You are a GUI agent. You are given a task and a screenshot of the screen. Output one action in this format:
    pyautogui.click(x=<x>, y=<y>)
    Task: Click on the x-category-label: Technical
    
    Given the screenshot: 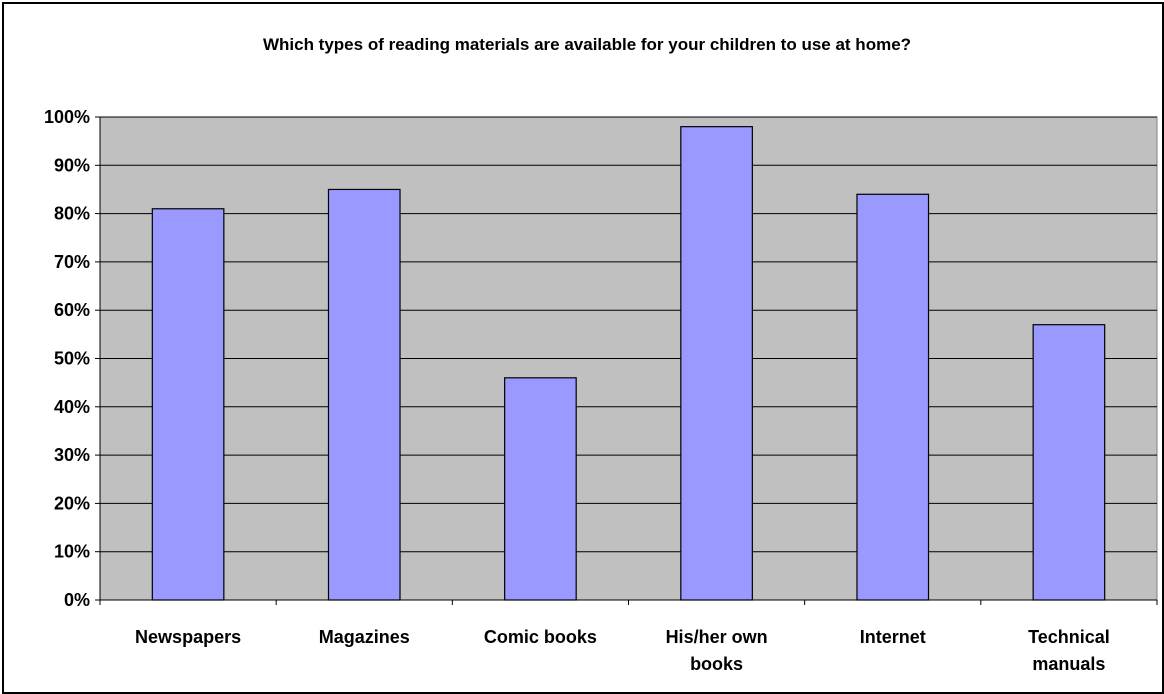 What is the action you would take?
    pyautogui.click(x=1069, y=637)
    